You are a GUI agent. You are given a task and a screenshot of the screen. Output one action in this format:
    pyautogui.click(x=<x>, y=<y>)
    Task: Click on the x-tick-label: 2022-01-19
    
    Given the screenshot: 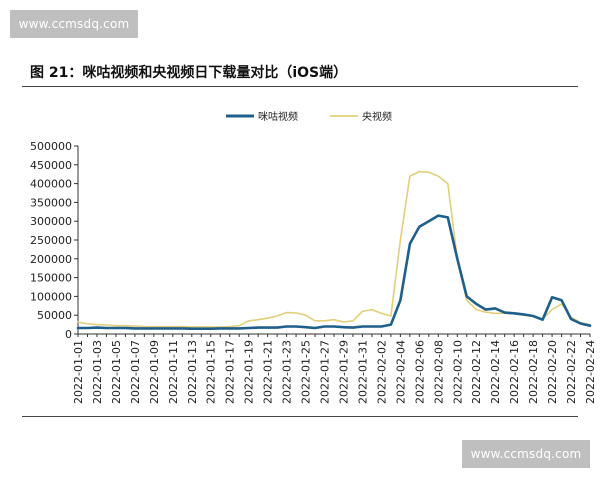 What is the action you would take?
    pyautogui.click(x=249, y=372)
    